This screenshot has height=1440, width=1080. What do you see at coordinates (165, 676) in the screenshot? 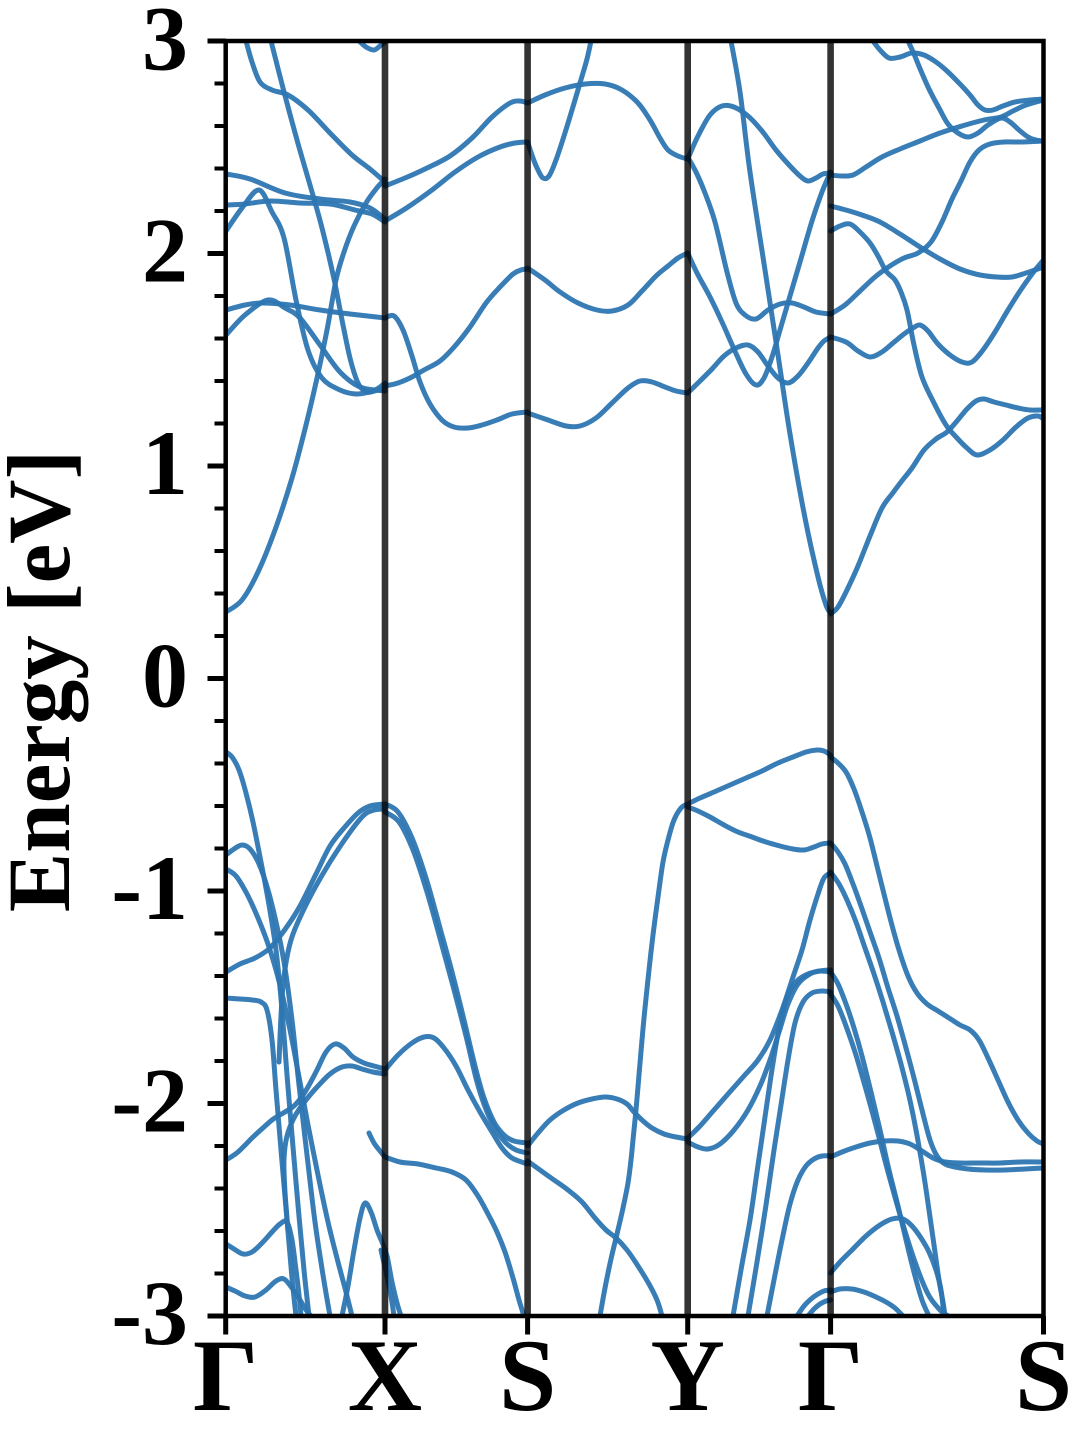
I see `svg-text: 0` at bounding box center [165, 676].